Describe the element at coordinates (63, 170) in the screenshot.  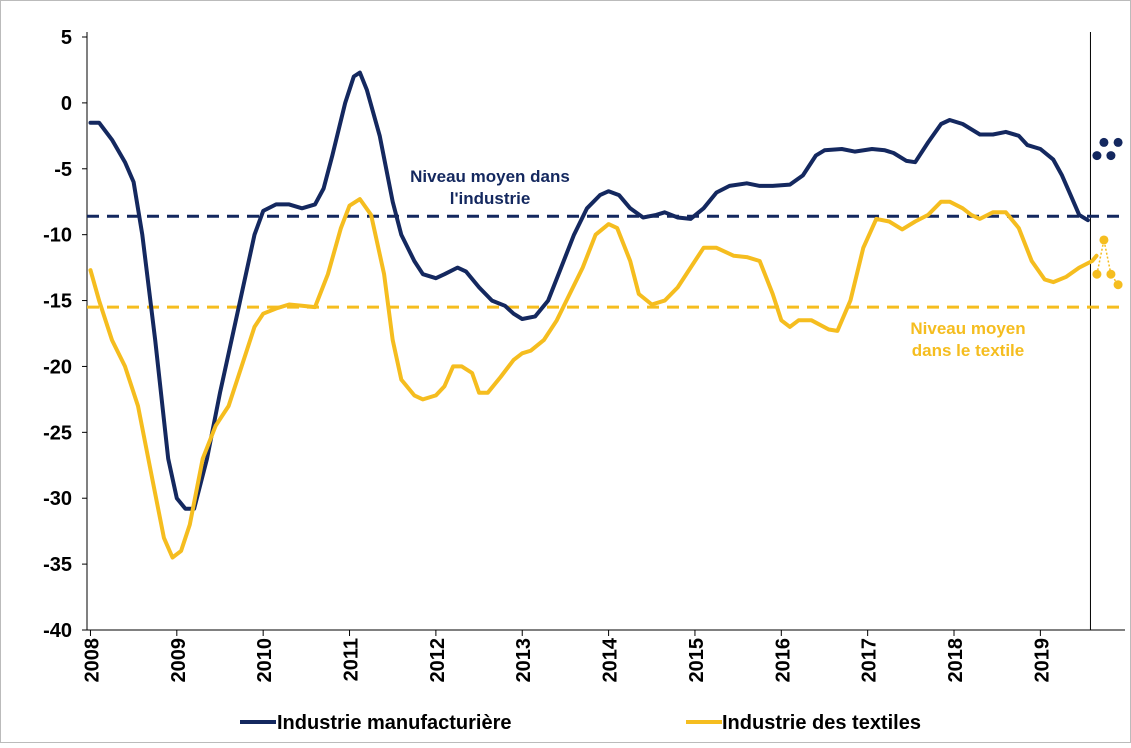
I see `y-tick-label: -5` at that location.